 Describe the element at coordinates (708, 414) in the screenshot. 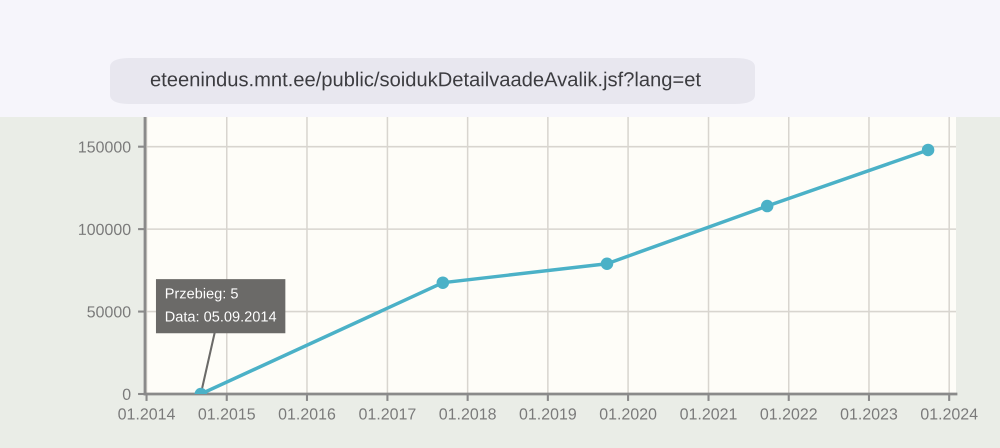

I see `x-tick-label: 01.2021` at that location.